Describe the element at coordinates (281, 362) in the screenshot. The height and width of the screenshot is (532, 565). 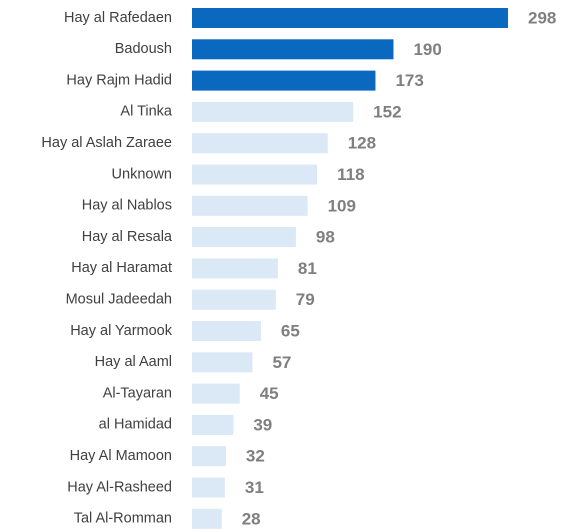
I see `value-label: 57` at that location.